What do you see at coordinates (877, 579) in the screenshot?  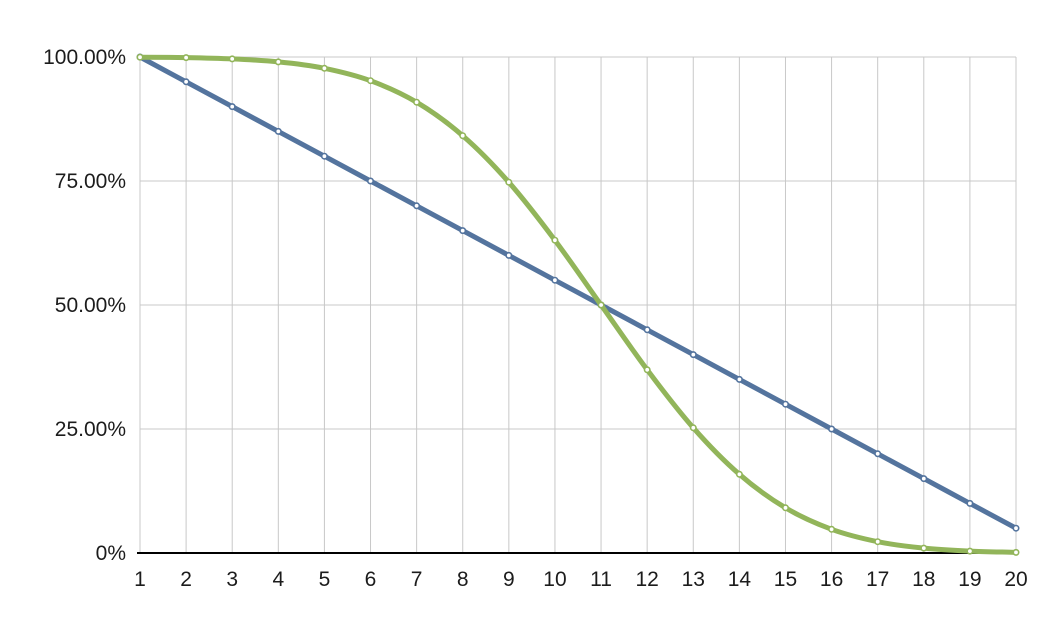 I see `x-tick-label: 17` at bounding box center [877, 579].